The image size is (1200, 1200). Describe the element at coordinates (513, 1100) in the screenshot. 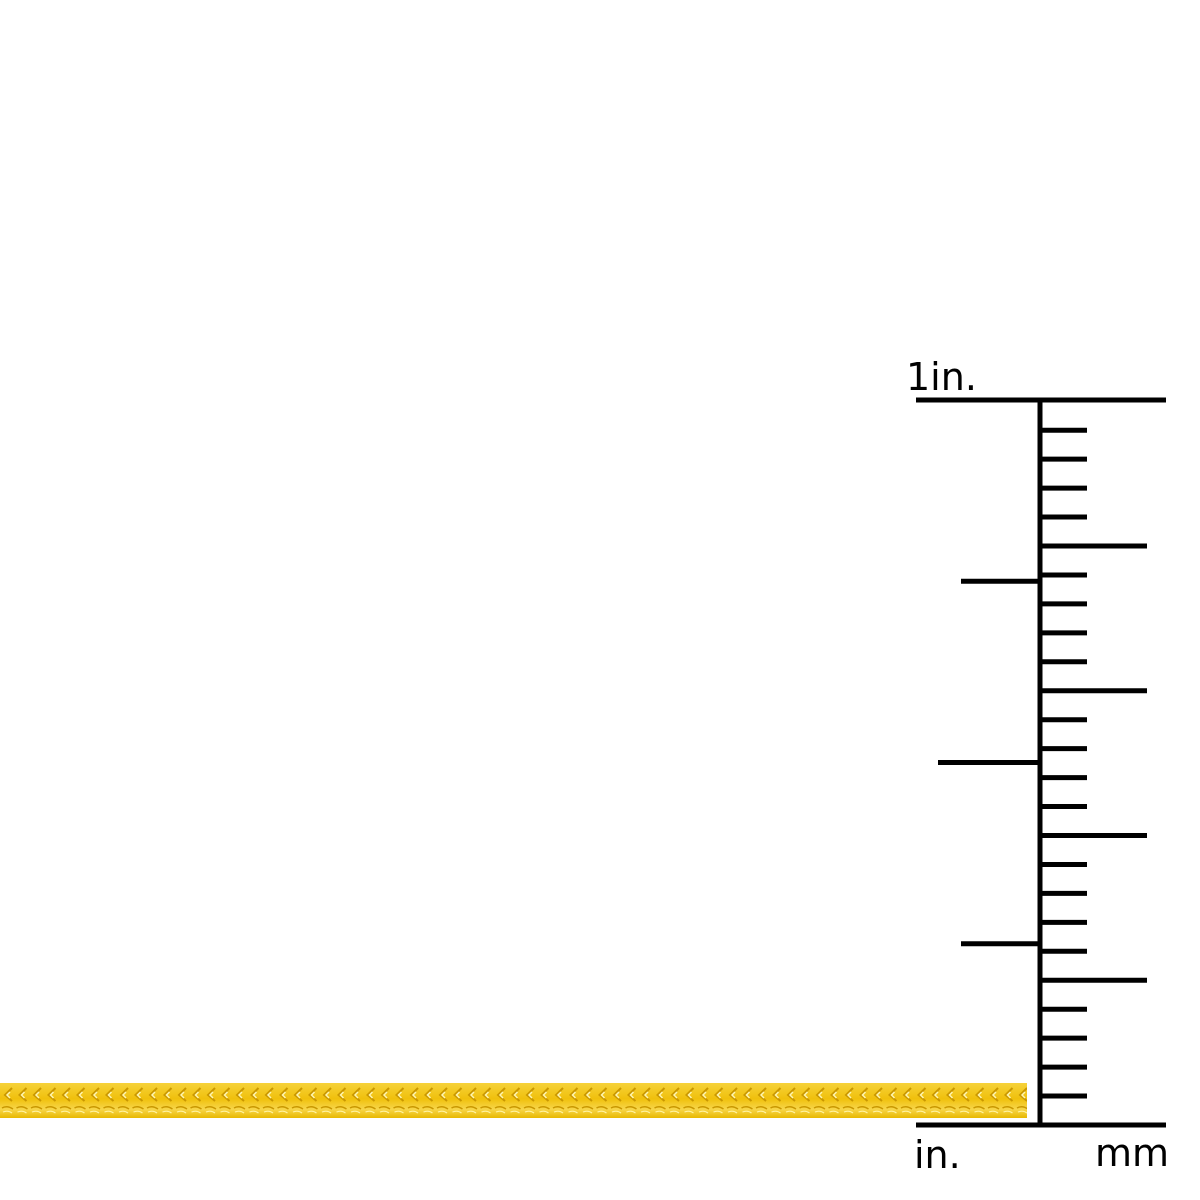

I see `gold-chain` at that location.